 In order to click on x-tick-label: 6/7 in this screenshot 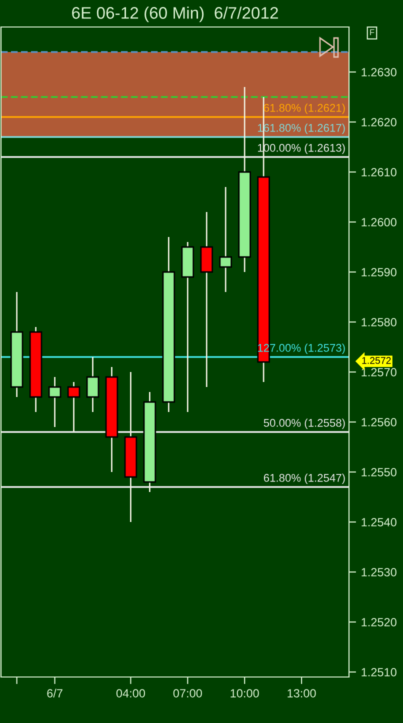, I will do `click(54, 693)`.